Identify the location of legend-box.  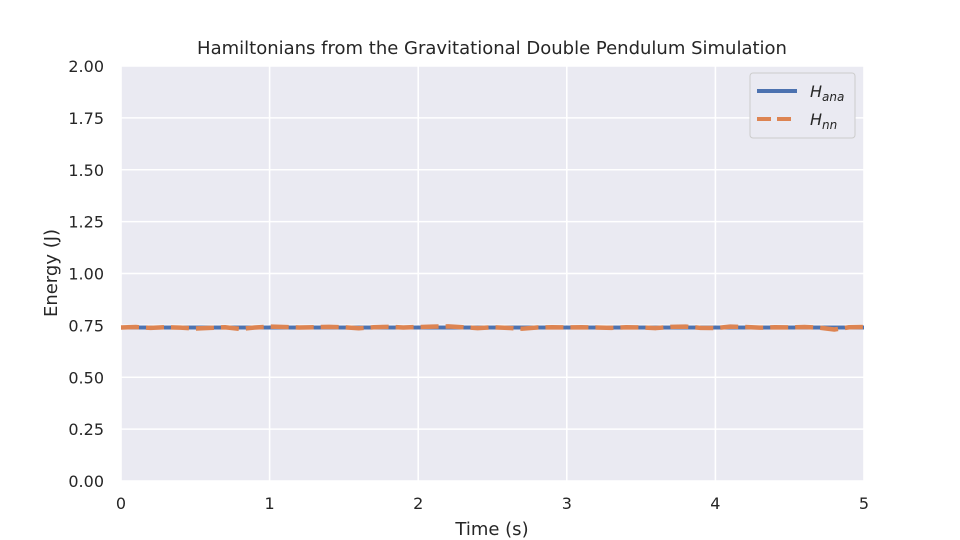
(802, 105).